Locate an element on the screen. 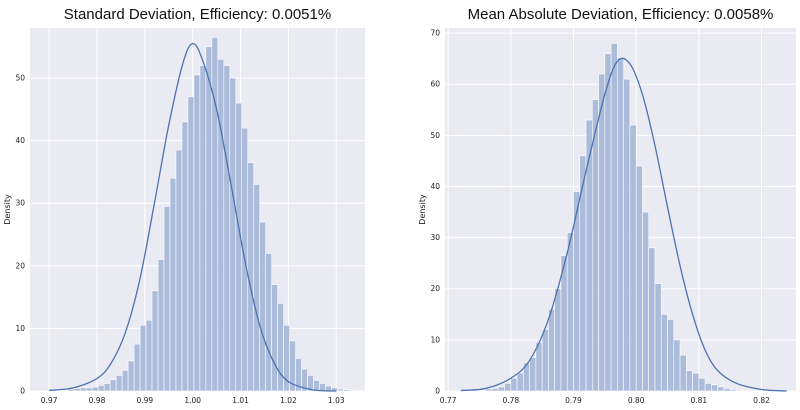 Image resolution: width=800 pixels, height=410 pixels. x-tick-label: 0.82 is located at coordinates (761, 400).